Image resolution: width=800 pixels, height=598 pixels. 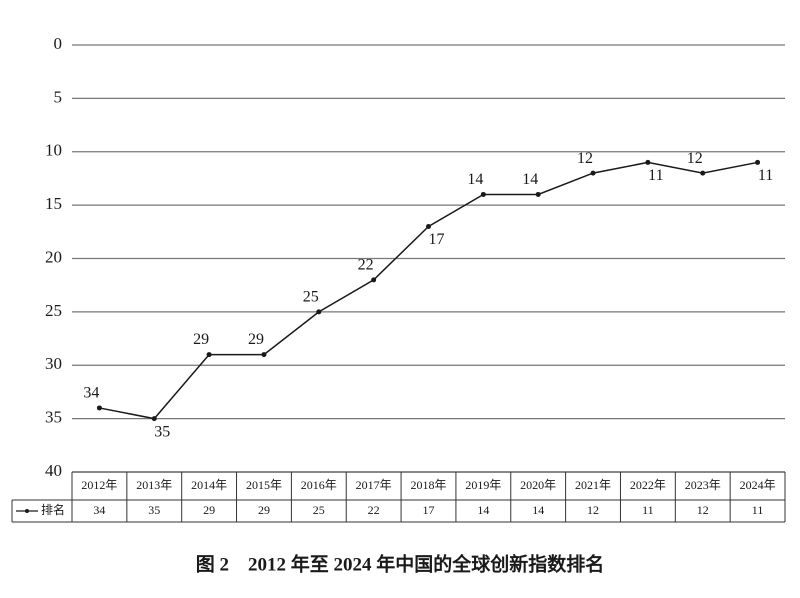 What do you see at coordinates (483, 485) in the screenshot?
I see `table-category: 2019年` at bounding box center [483, 485].